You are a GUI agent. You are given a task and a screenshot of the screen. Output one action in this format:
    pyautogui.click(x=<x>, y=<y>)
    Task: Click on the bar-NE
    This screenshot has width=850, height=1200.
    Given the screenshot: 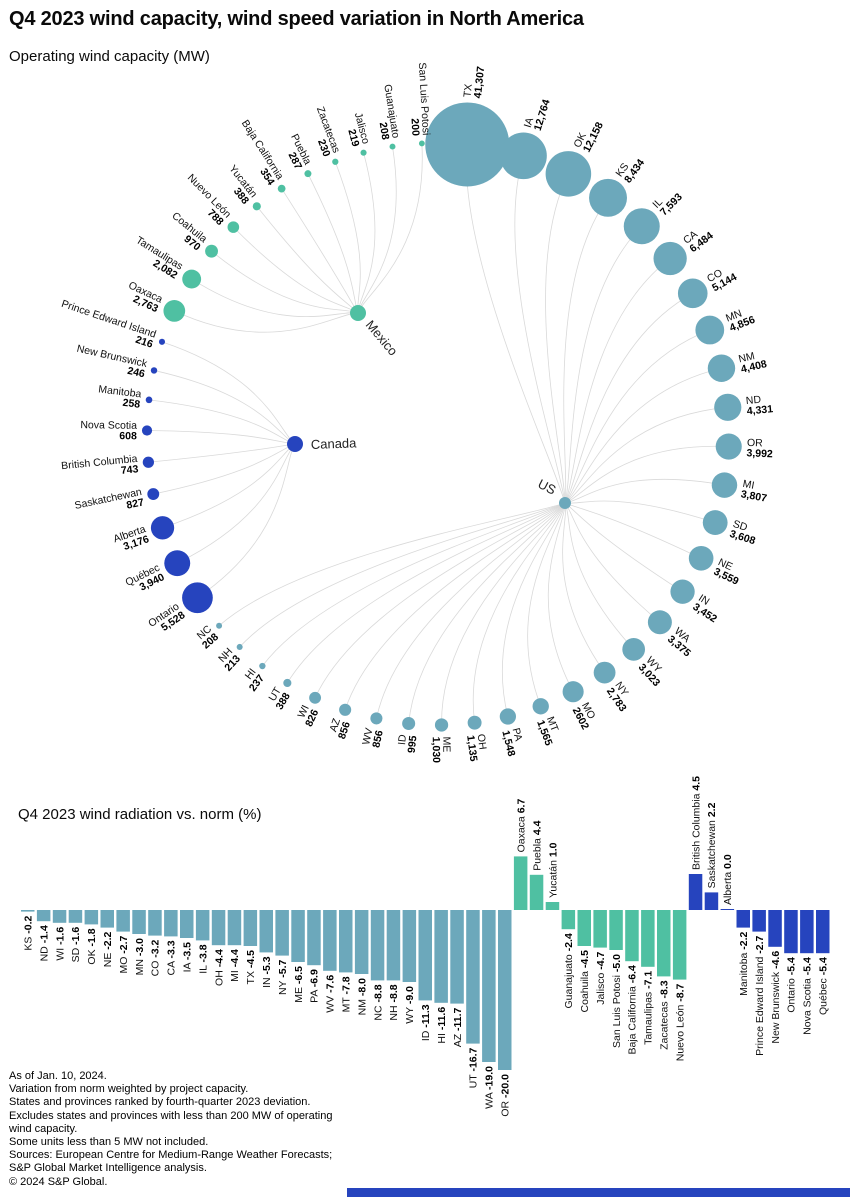 What is the action you would take?
    pyautogui.click(x=107, y=919)
    